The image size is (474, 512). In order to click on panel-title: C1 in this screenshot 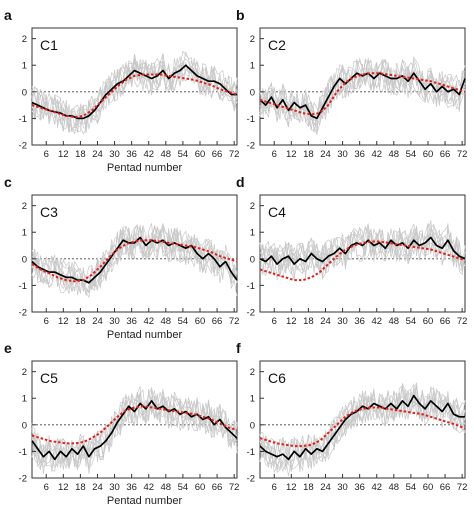, I will do `click(49, 45)`.